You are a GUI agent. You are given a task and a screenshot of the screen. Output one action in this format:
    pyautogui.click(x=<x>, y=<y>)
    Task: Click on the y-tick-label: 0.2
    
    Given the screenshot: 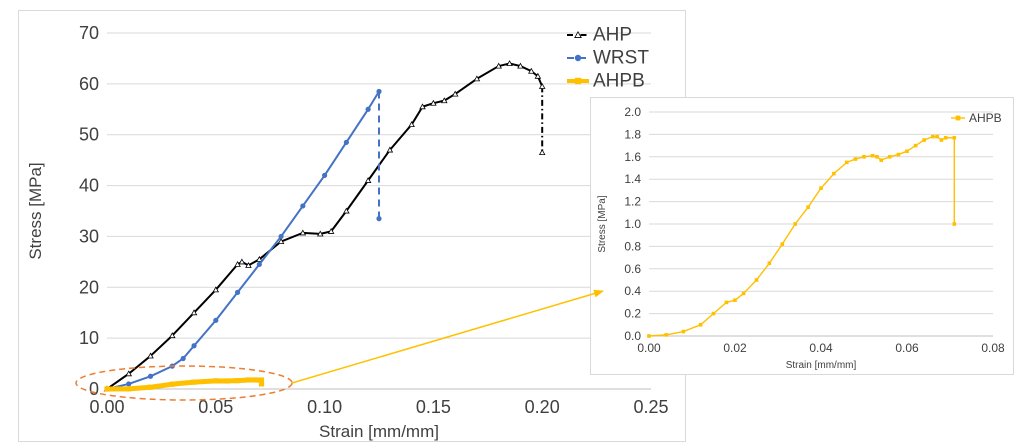 What is the action you would take?
    pyautogui.click(x=632, y=314)
    